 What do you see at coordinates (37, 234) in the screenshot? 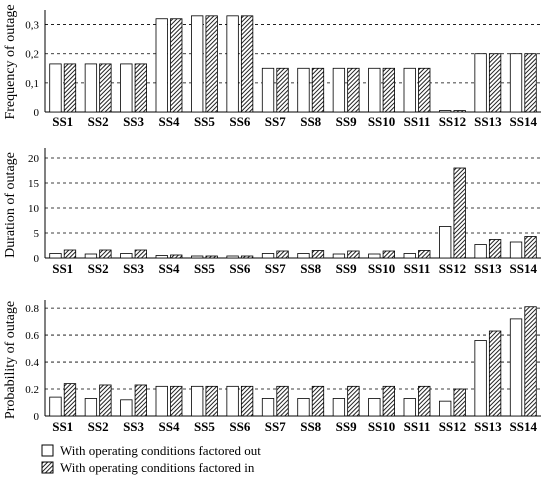
I see `y-tick-label: 5` at bounding box center [37, 234].